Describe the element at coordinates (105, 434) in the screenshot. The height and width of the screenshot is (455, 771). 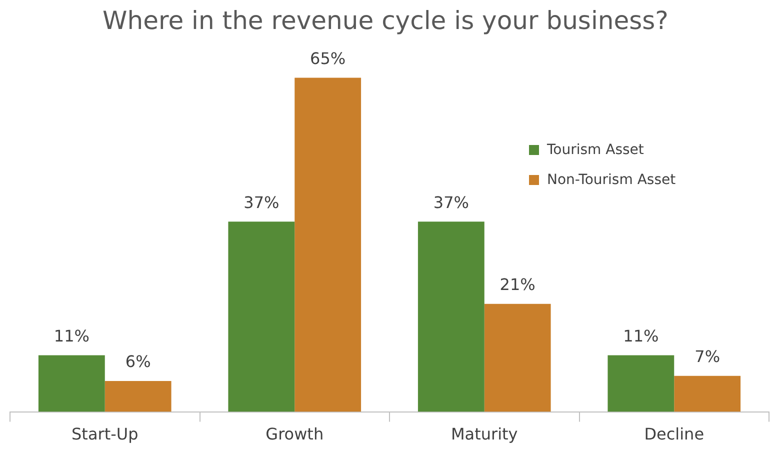
I see `x-tick-label: Start-Up` at that location.